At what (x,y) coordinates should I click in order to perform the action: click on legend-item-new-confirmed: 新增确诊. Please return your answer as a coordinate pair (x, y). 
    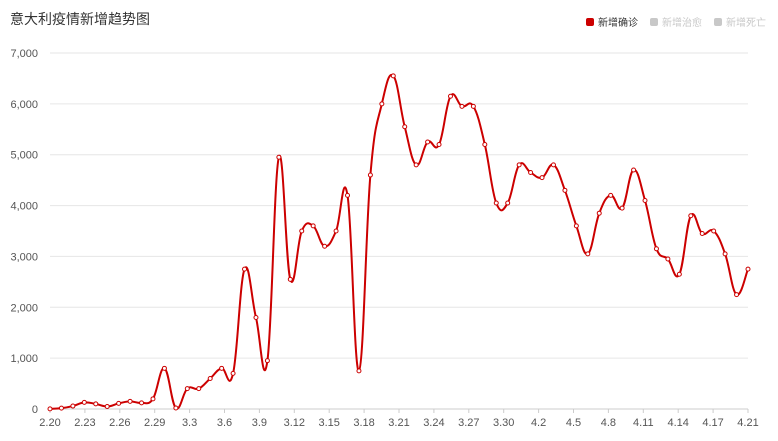
    Looking at the image, I should click on (612, 21).